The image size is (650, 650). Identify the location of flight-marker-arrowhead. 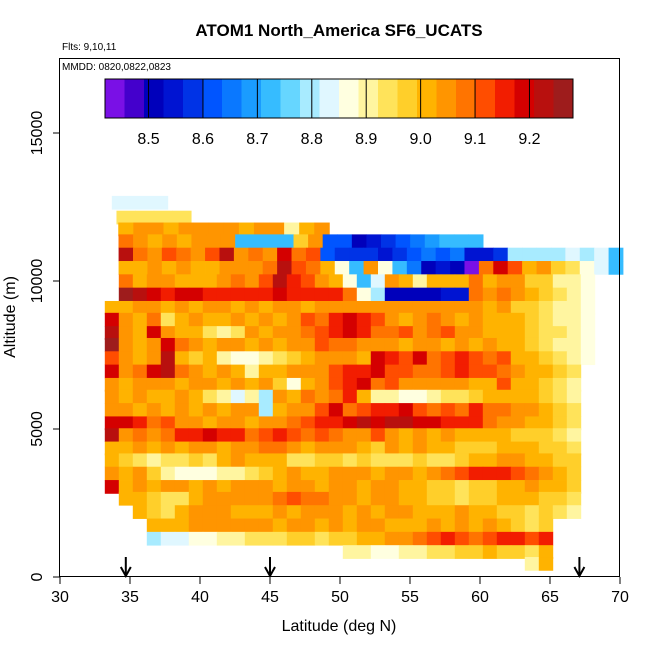
(270, 572).